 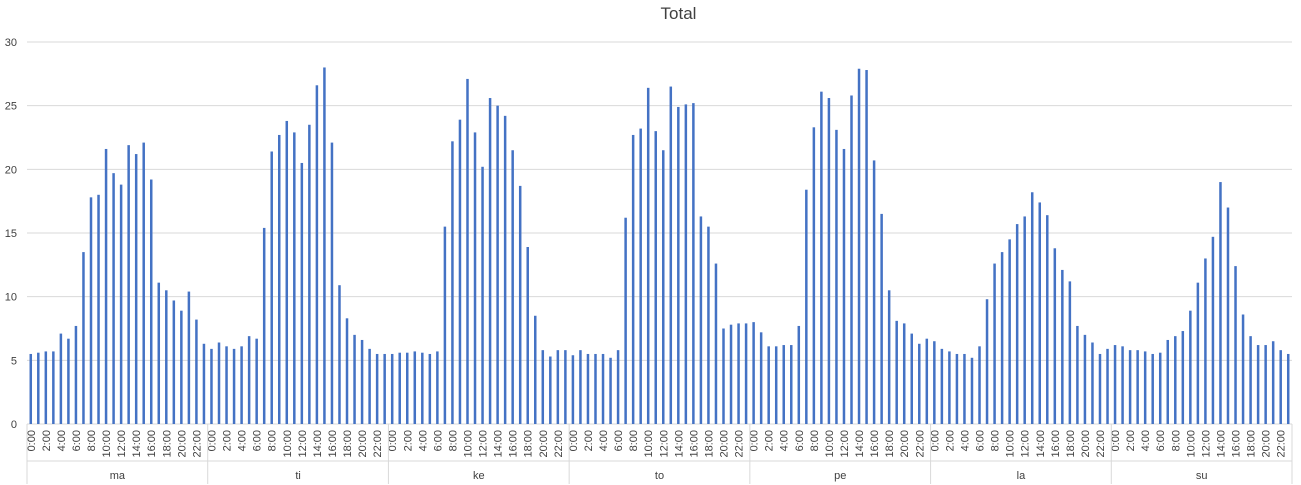 What do you see at coordinates (11, 43) in the screenshot?
I see `y-tick-label: 30` at bounding box center [11, 43].